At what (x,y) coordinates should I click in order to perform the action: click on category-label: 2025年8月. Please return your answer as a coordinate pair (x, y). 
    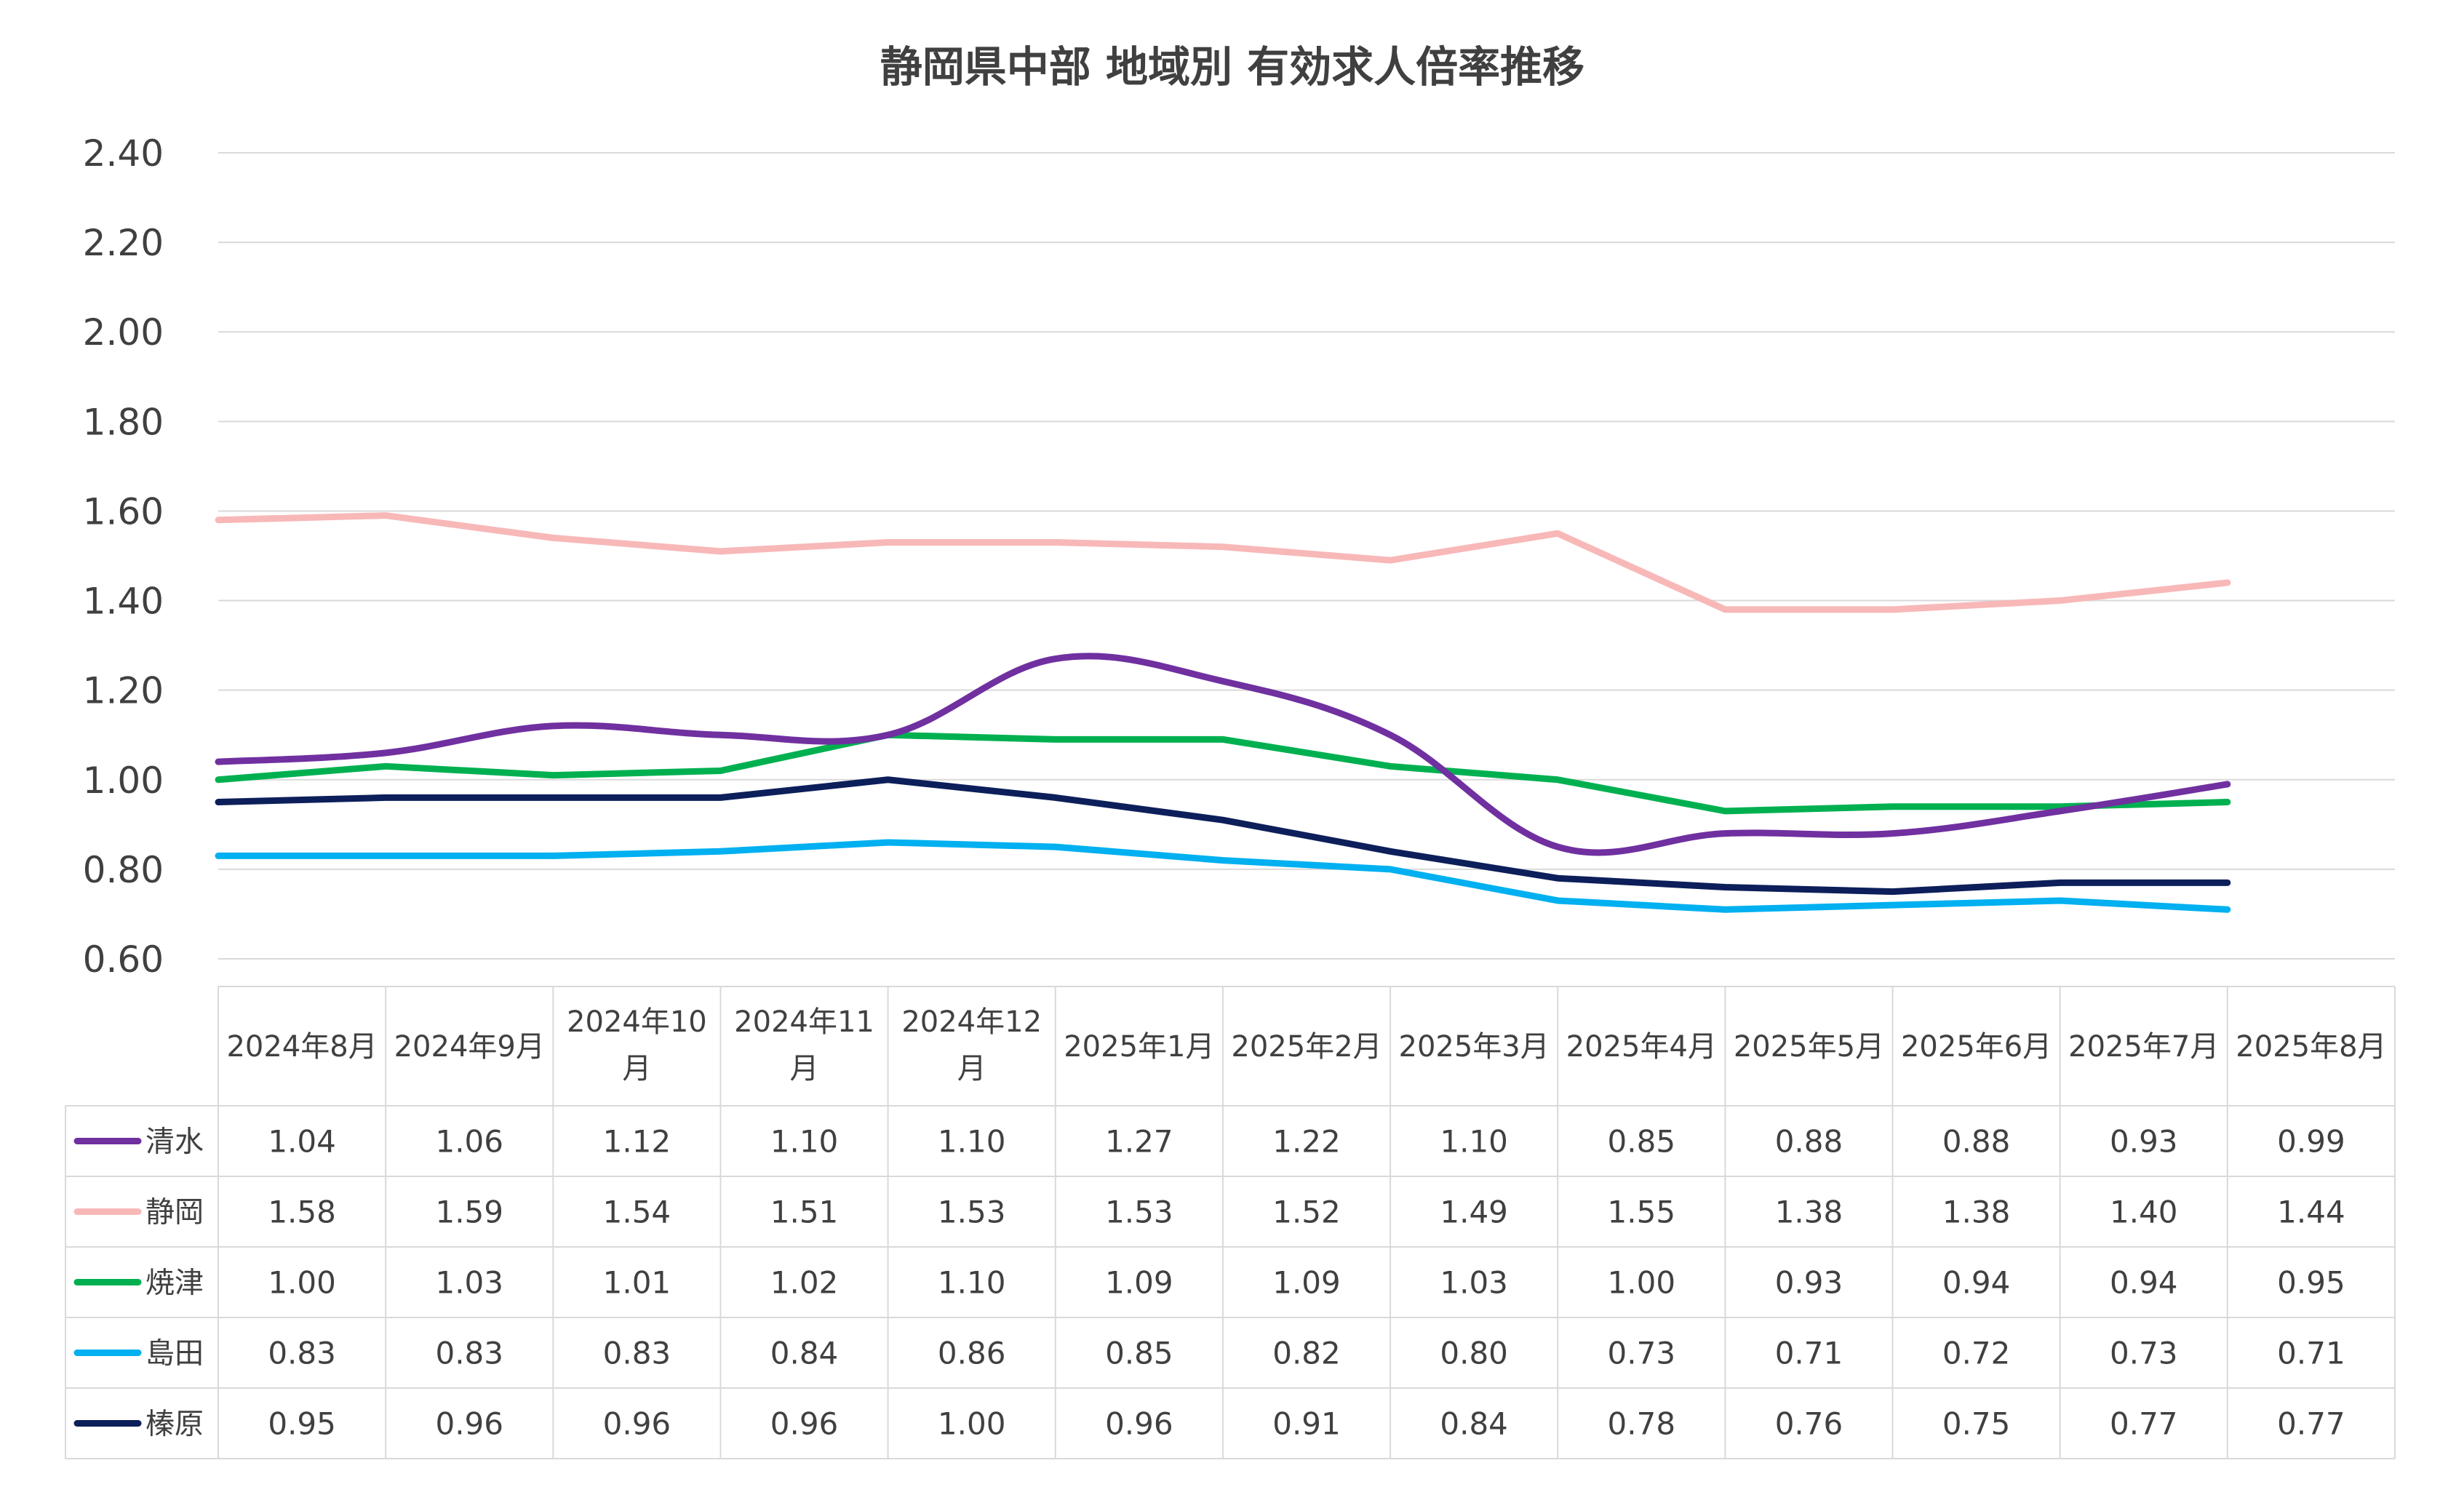
    Looking at the image, I should click on (2311, 1047).